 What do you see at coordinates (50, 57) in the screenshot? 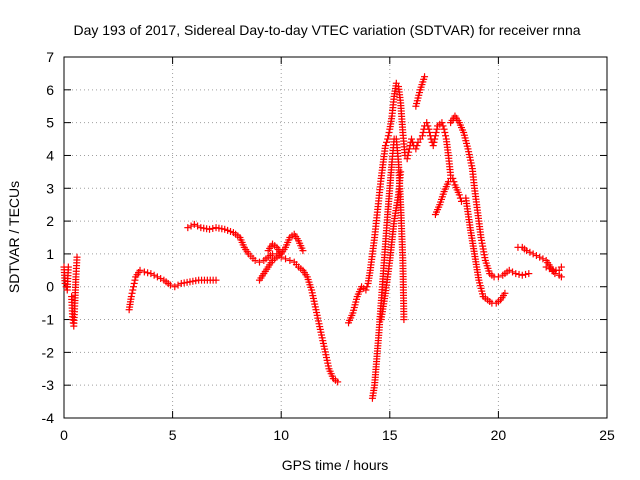
I see `y-tick-label: 7` at bounding box center [50, 57].